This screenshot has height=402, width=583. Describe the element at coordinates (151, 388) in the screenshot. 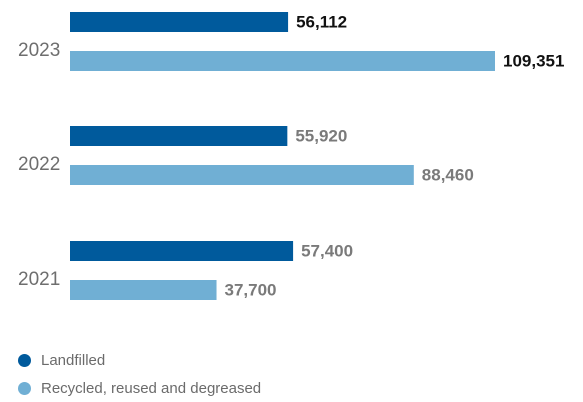

I see `legend-label-series-2: Recycled, reused and degreased` at that location.